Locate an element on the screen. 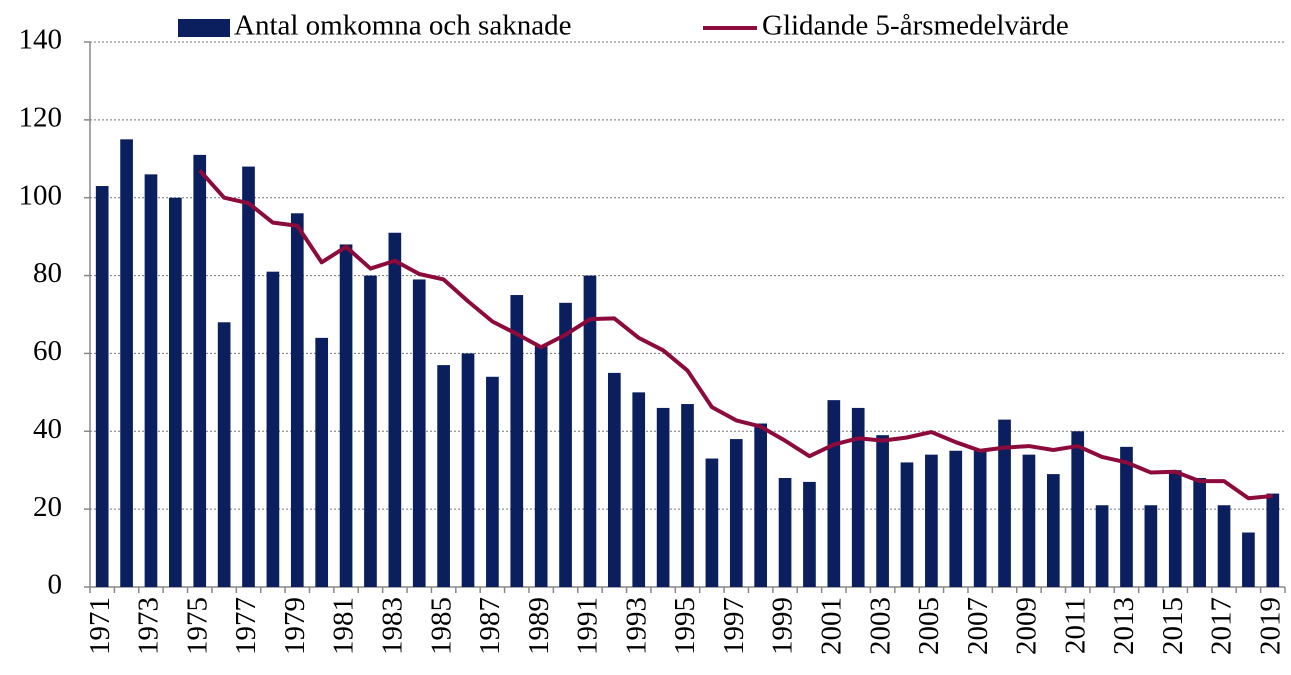 This screenshot has height=675, width=1291. y-tick-label: 120 is located at coordinates (41, 118).